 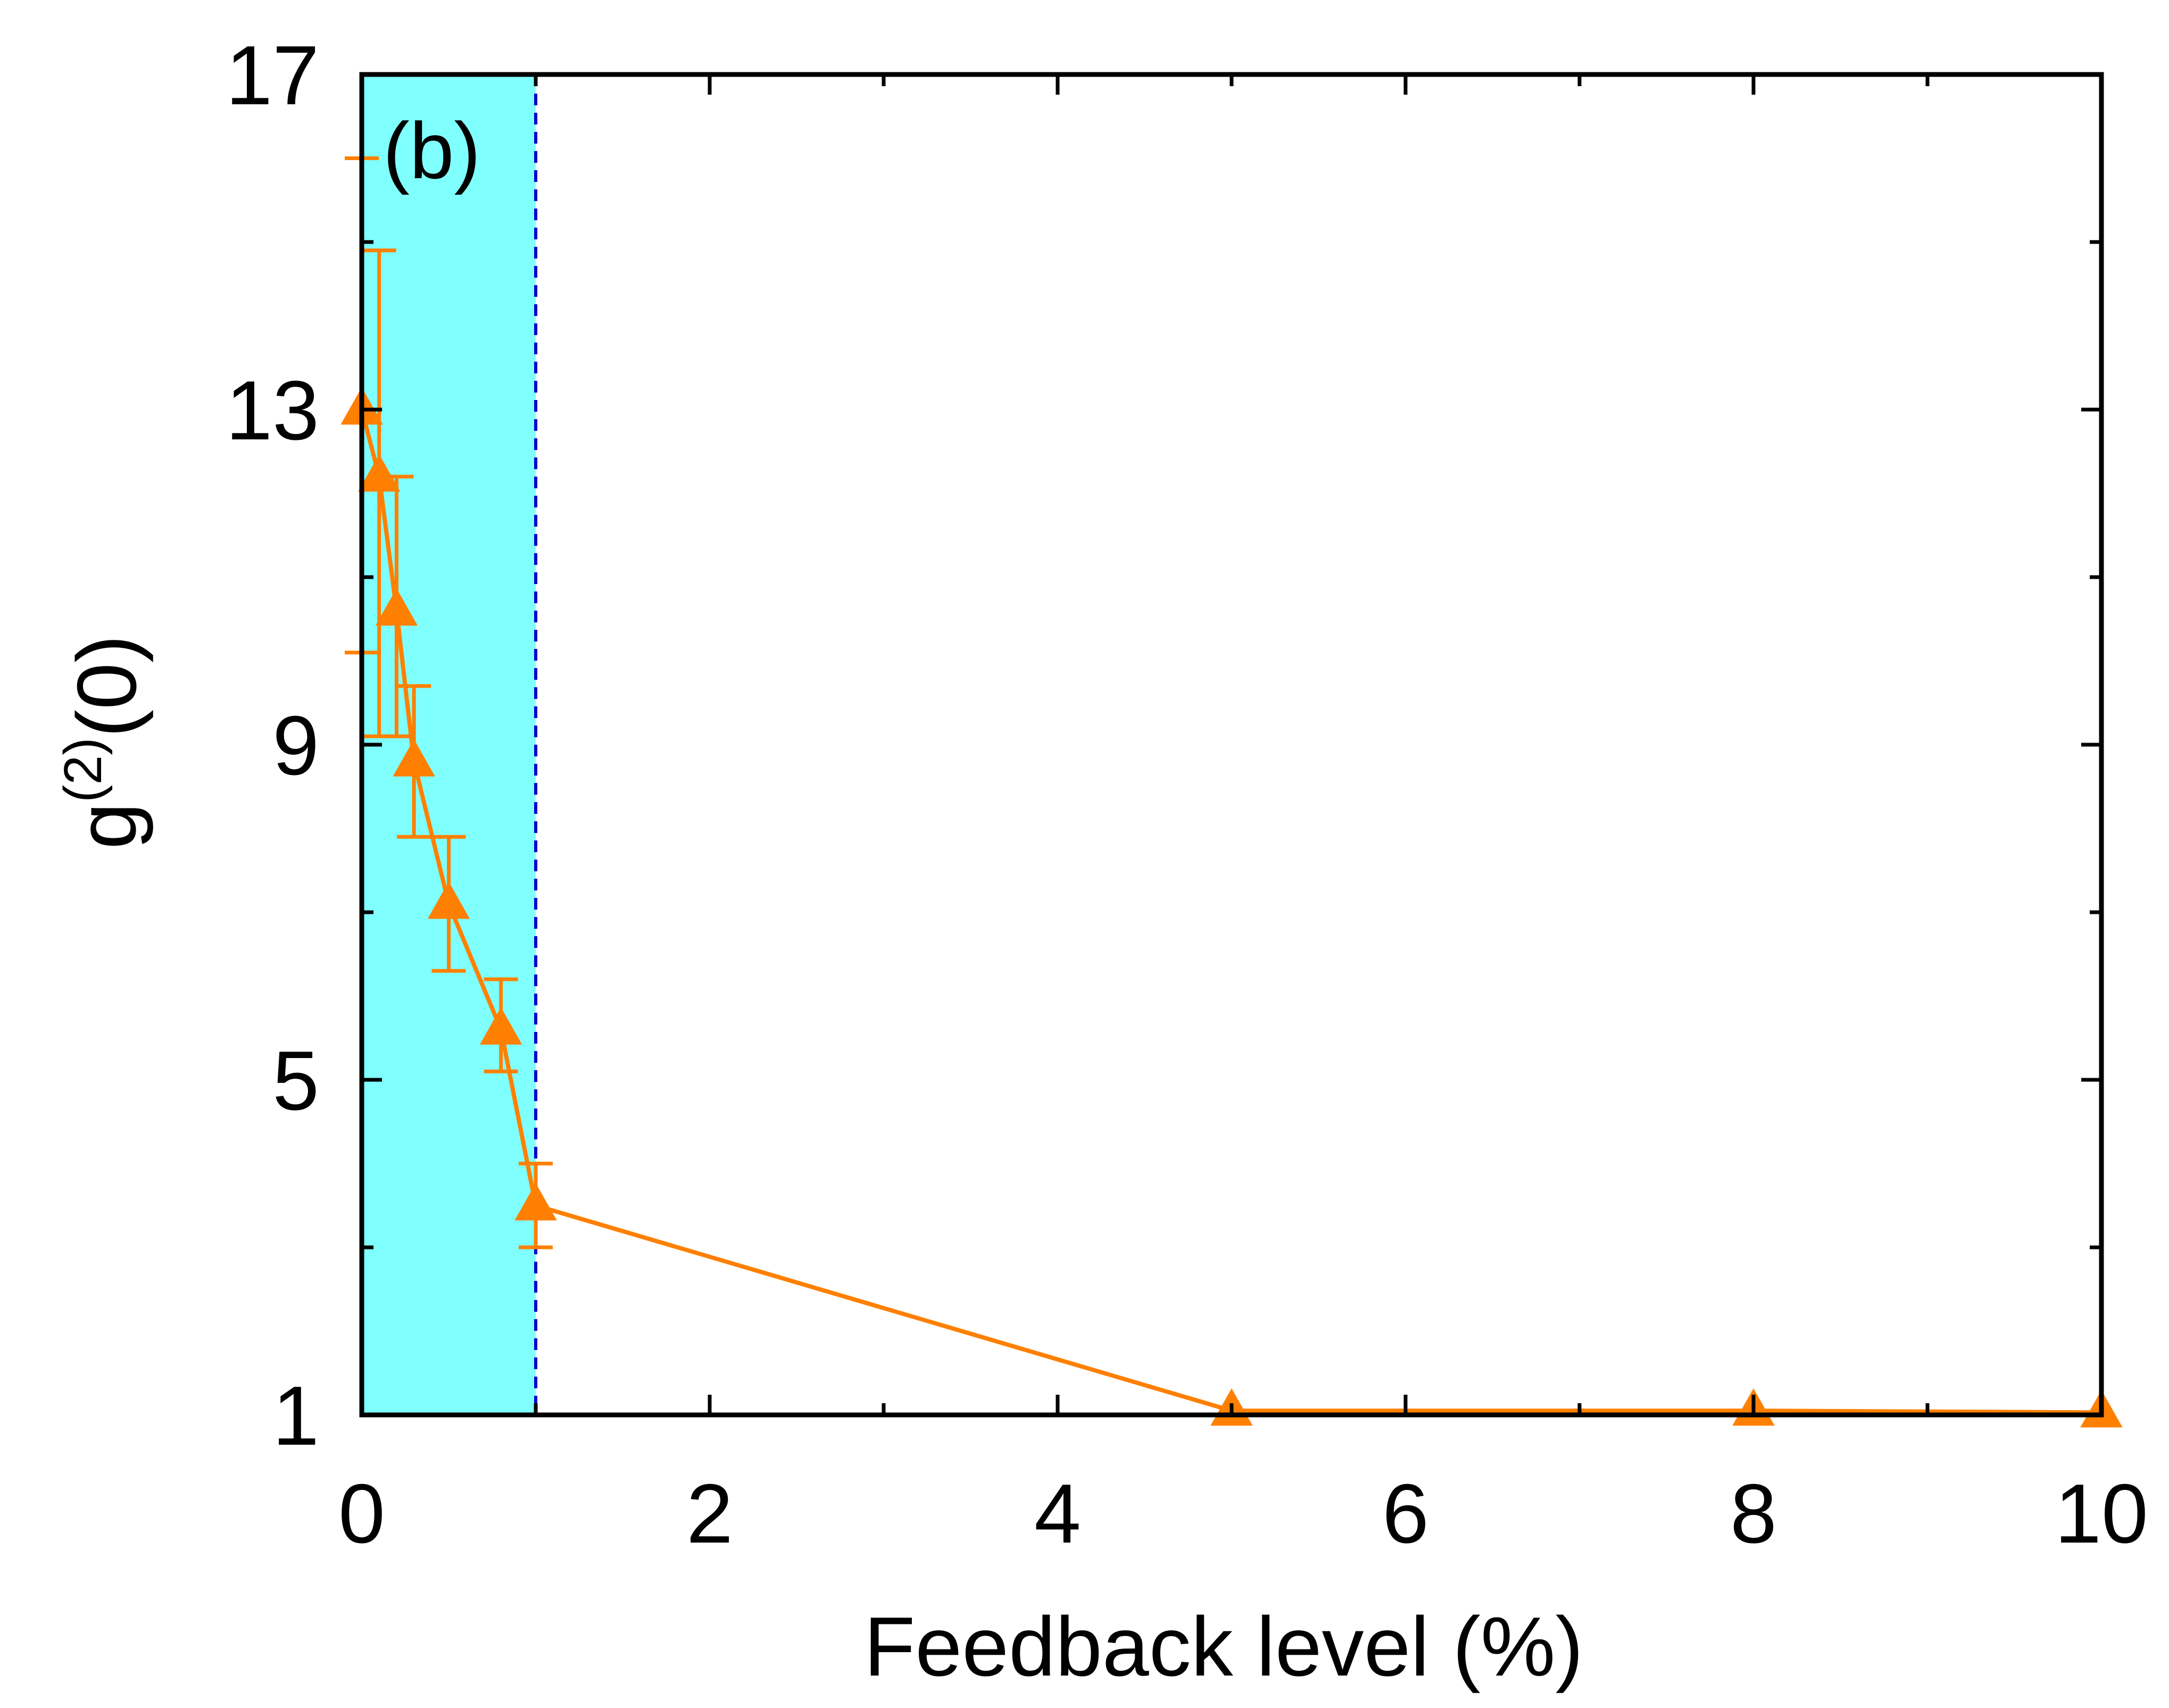 What do you see at coordinates (362, 1514) in the screenshot?
I see `x-tick-label: 0` at bounding box center [362, 1514].